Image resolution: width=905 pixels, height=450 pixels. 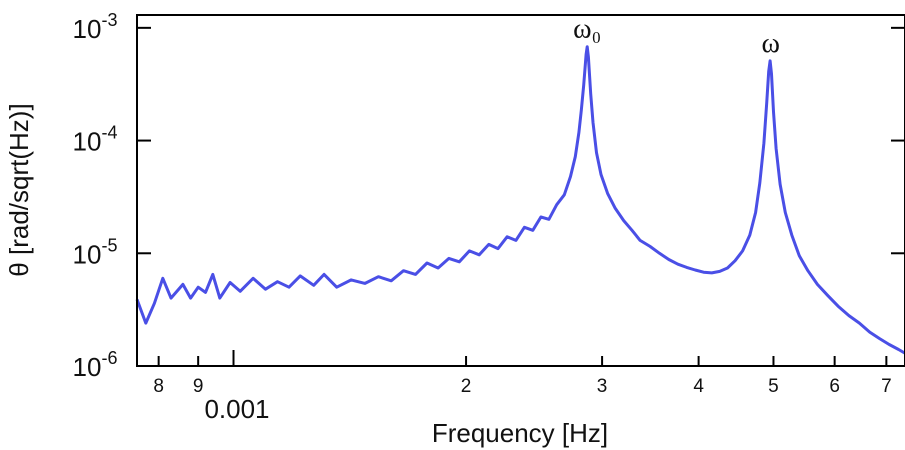 I want to click on x-tick-label: 4, so click(x=698, y=386).